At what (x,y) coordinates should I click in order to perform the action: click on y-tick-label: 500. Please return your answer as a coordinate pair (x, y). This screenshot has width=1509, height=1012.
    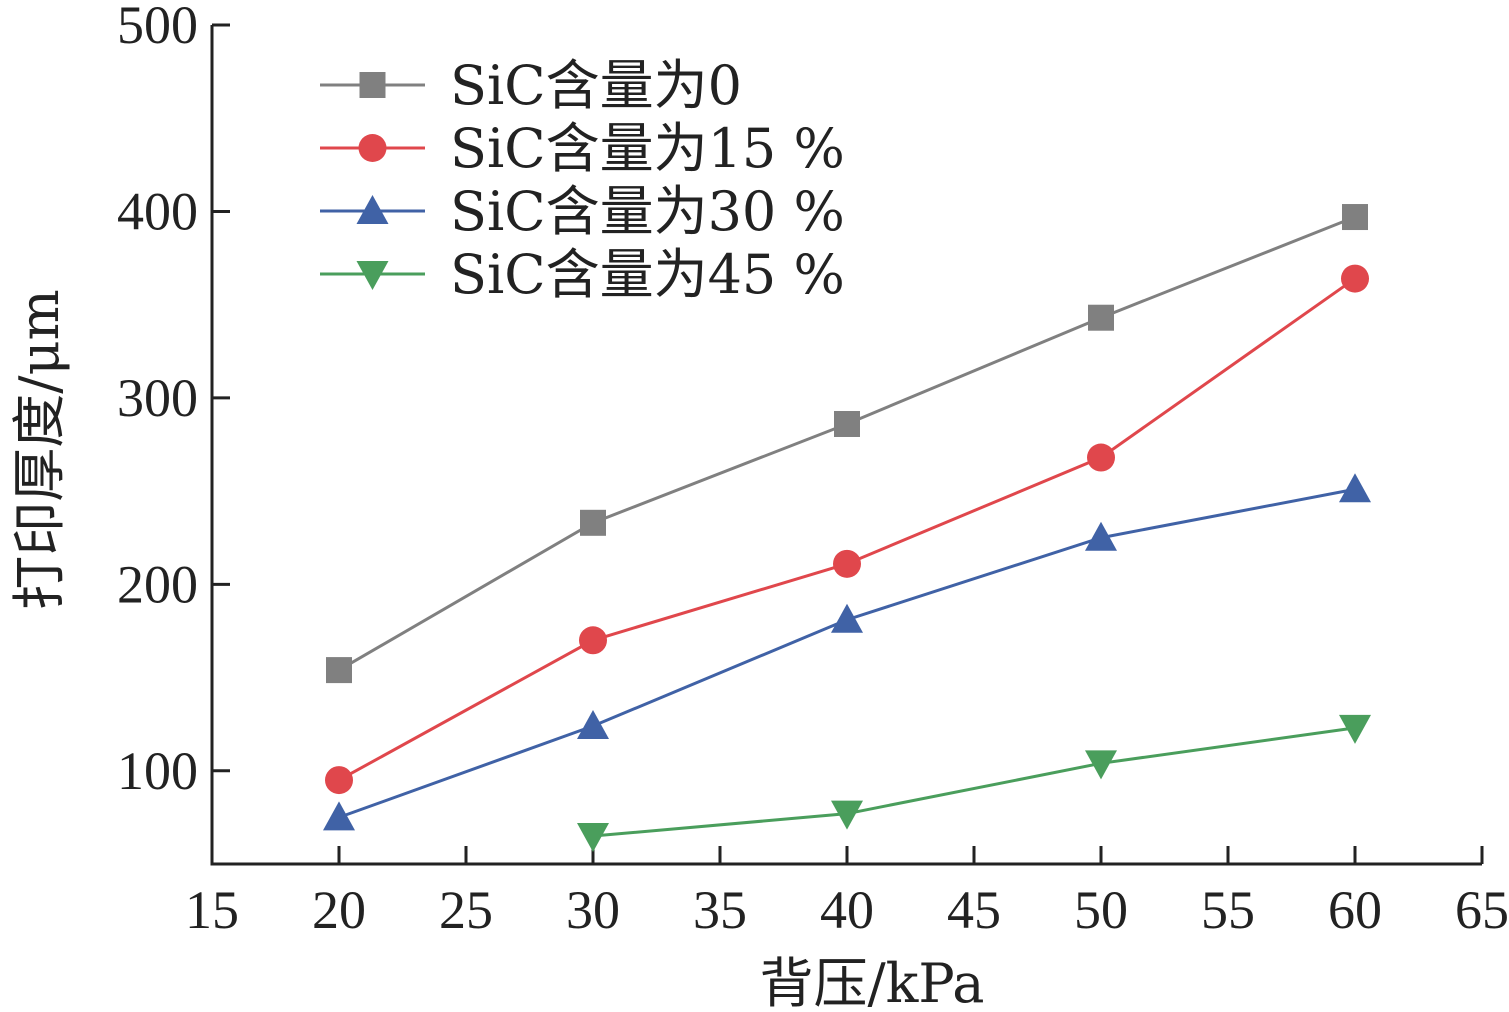
    Looking at the image, I should click on (157, 27).